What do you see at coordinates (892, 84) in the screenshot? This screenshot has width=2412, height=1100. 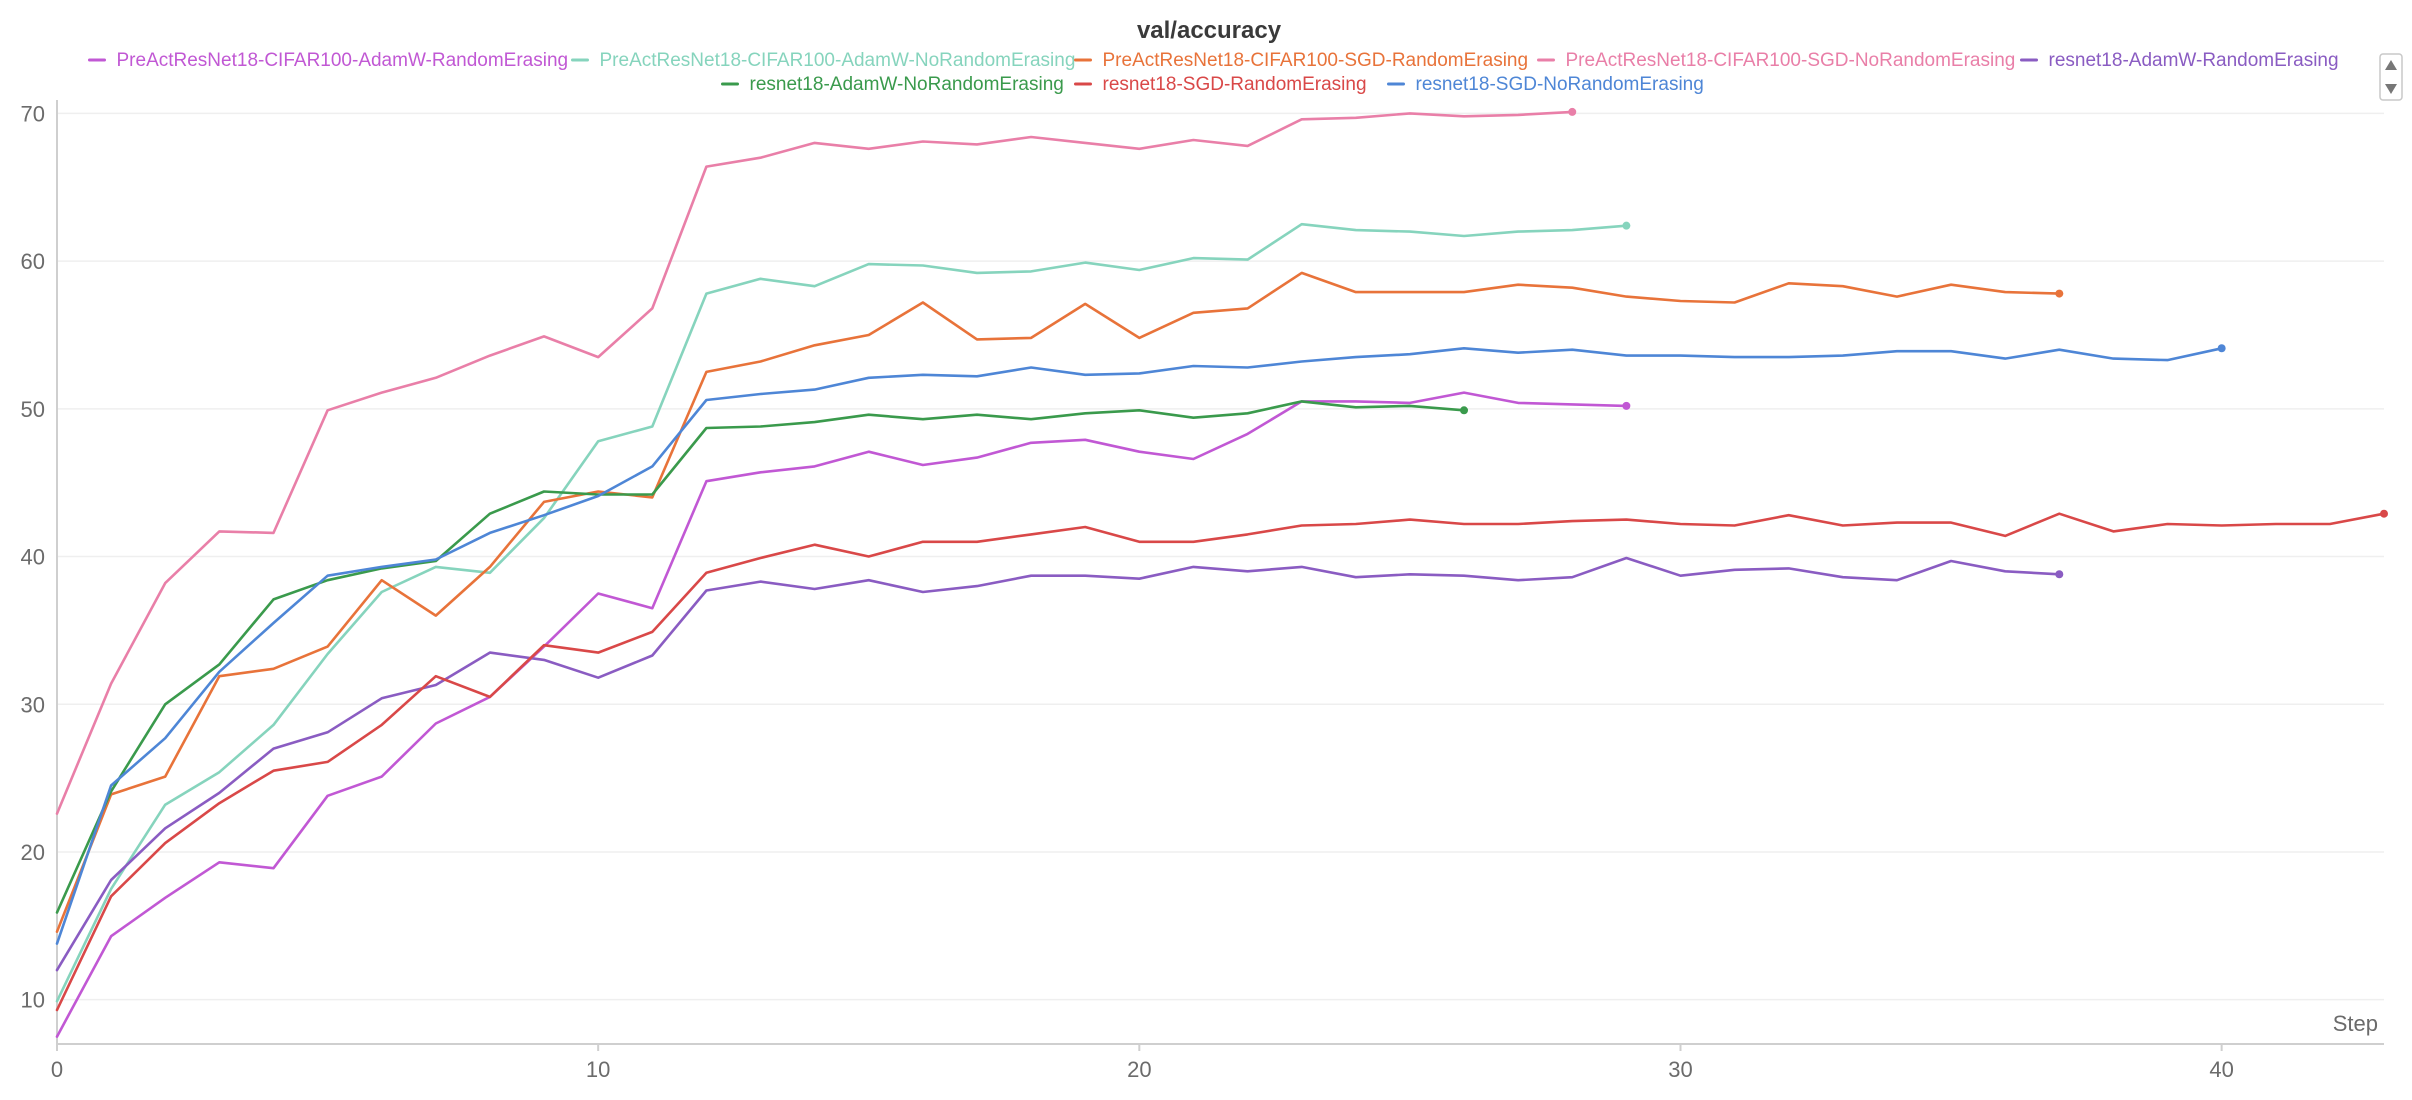 I see `legend-item-resnet18-adamw-norandomerasing: resnet18-AdamW-NoRandomErasing` at bounding box center [892, 84].